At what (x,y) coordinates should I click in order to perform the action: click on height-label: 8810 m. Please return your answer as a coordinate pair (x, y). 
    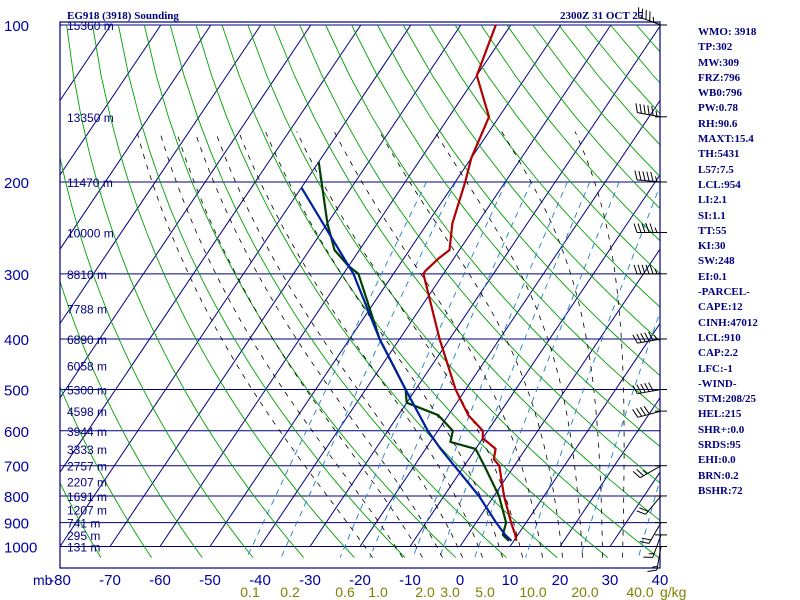
    Looking at the image, I should click on (87, 275).